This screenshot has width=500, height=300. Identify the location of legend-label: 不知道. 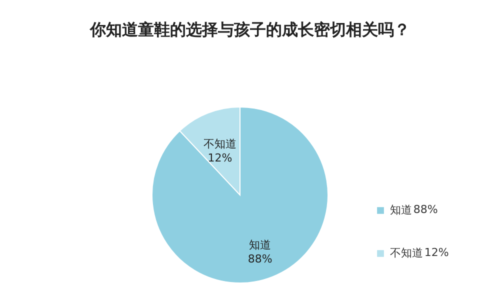
(406, 253).